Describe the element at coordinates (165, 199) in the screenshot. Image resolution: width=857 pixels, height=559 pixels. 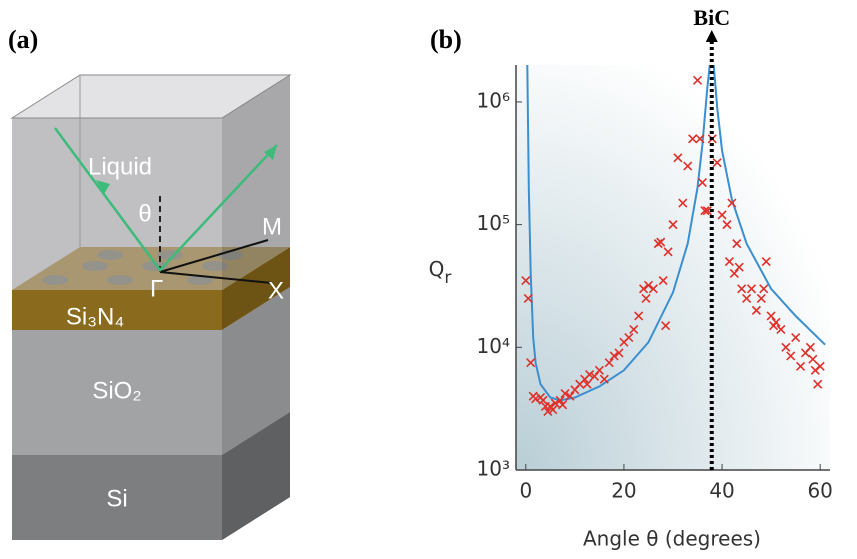
I see `ray` at that location.